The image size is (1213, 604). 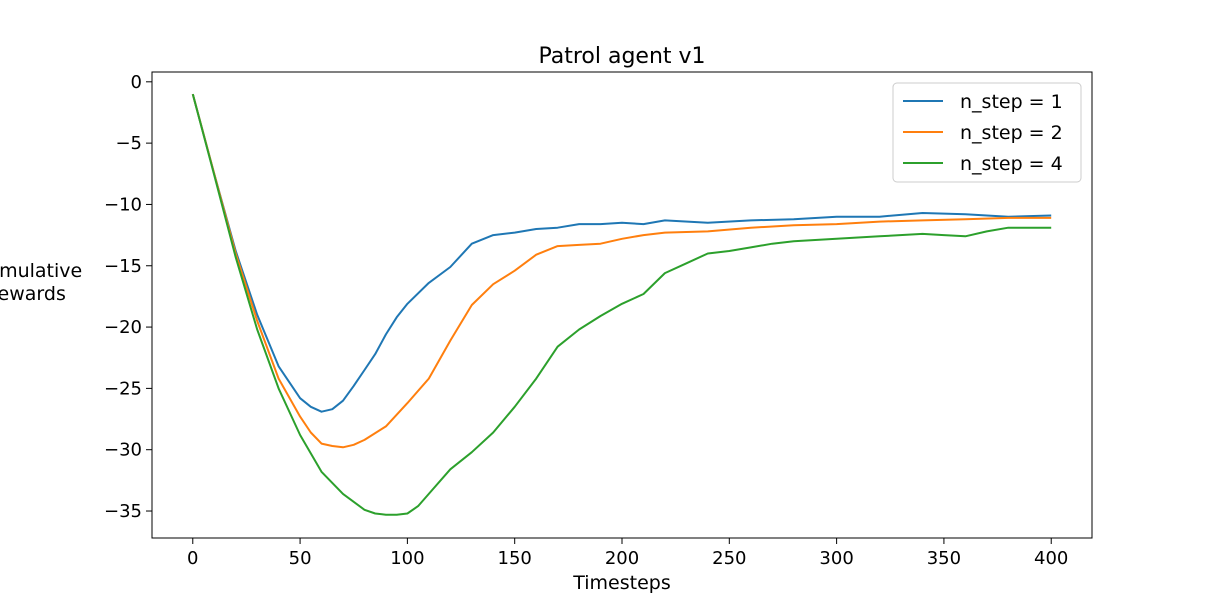 What do you see at coordinates (123, 511) in the screenshot?
I see `y-tick-label: −35` at bounding box center [123, 511].